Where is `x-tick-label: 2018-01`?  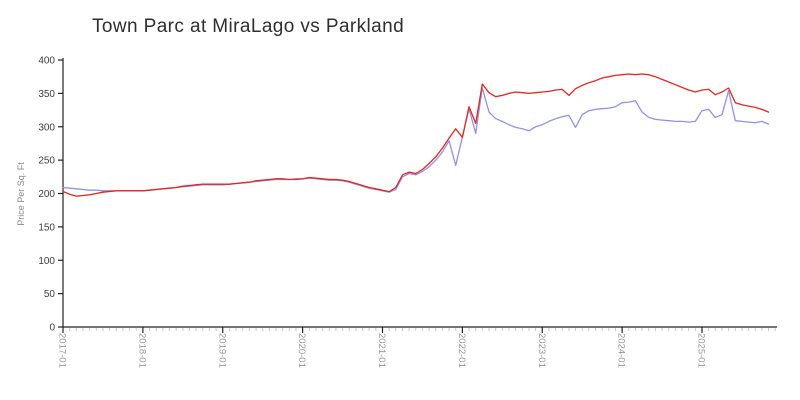
x-tick-label: 2018-01 is located at coordinates (141, 350).